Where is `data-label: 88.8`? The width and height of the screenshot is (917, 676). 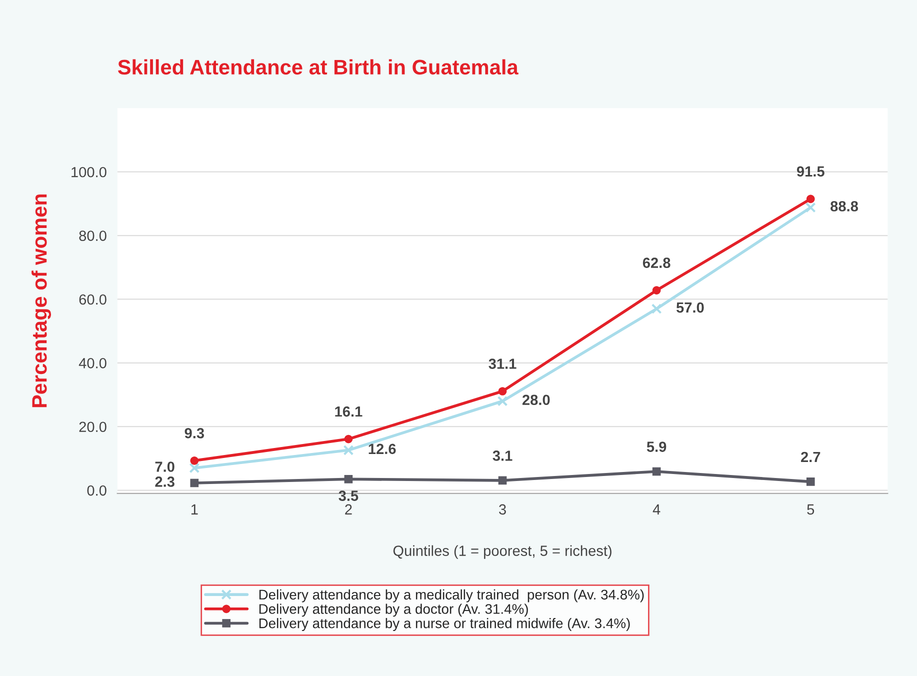
data-label: 88.8 is located at coordinates (844, 206).